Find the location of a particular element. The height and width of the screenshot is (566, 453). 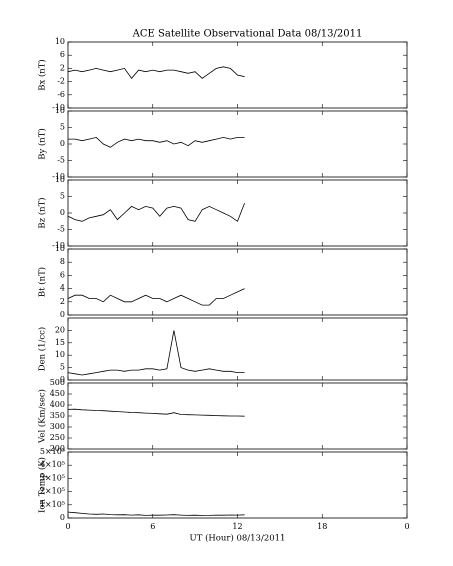

y-axis-label: Bz (nT) is located at coordinates (42, 212).